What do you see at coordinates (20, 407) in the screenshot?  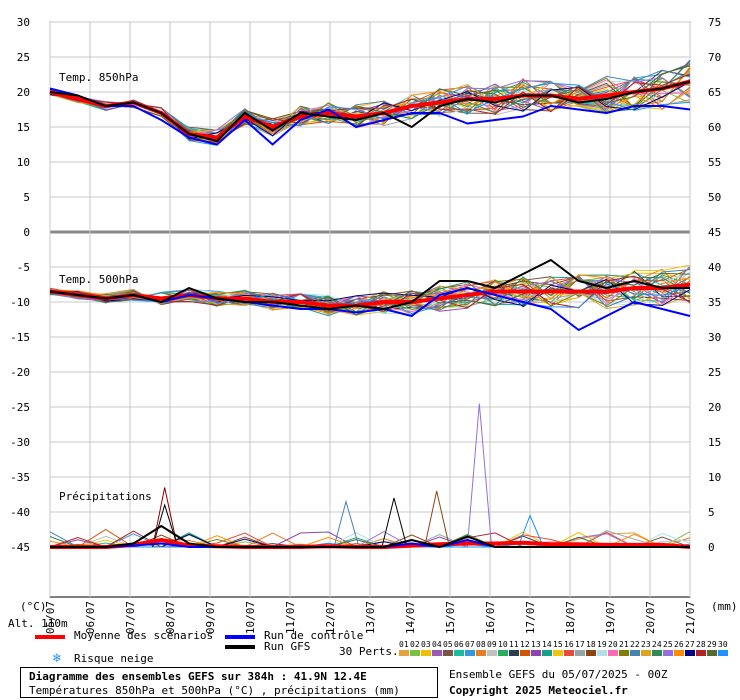 I see `left-tick-label: -25` at bounding box center [20, 407].